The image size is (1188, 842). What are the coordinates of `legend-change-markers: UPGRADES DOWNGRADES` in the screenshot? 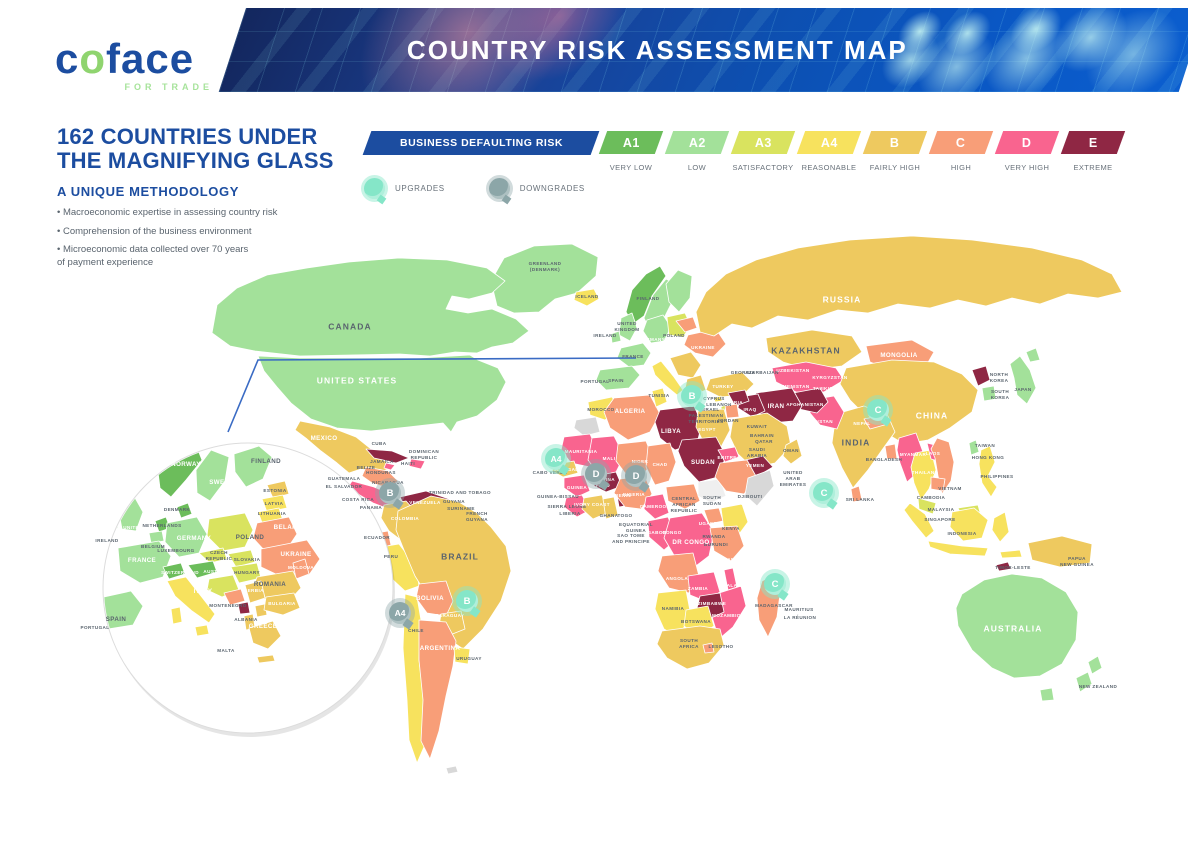 It's located at (496, 188).